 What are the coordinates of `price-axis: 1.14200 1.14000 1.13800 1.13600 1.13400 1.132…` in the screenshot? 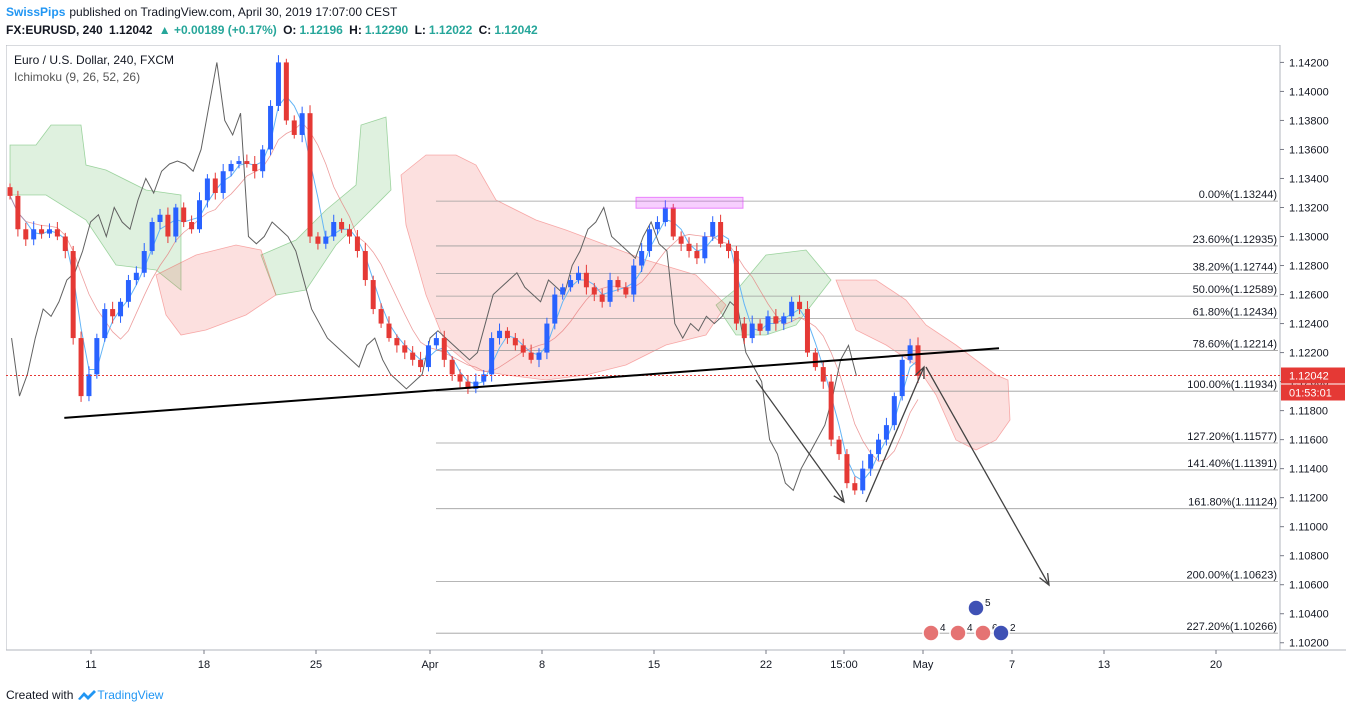 It's located at (1312, 353).